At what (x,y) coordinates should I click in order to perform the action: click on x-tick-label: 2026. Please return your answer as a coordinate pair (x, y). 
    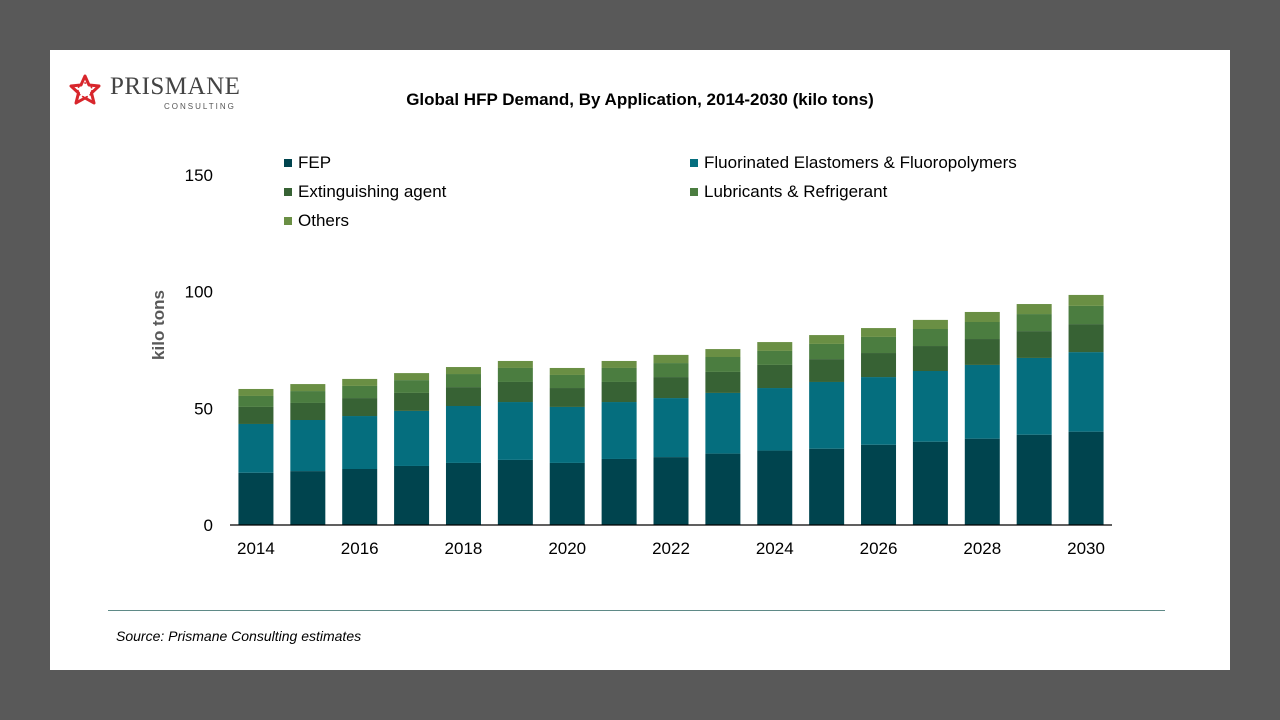
    Looking at the image, I should click on (879, 548).